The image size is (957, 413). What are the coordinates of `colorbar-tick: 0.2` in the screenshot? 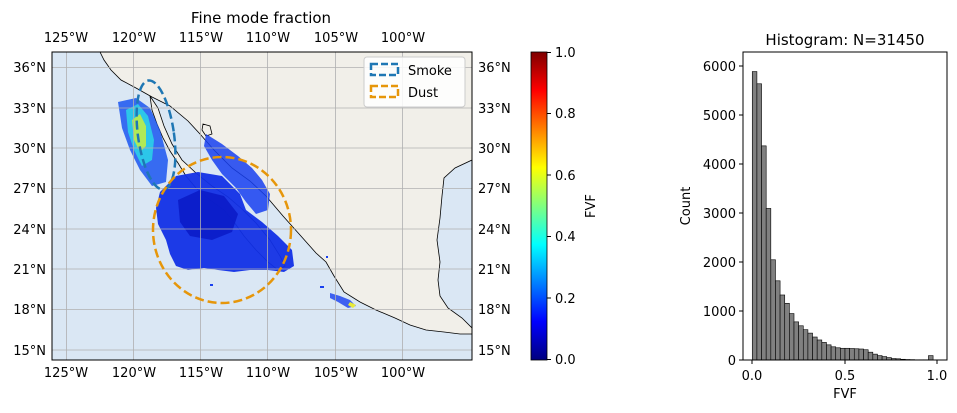 It's located at (565, 299).